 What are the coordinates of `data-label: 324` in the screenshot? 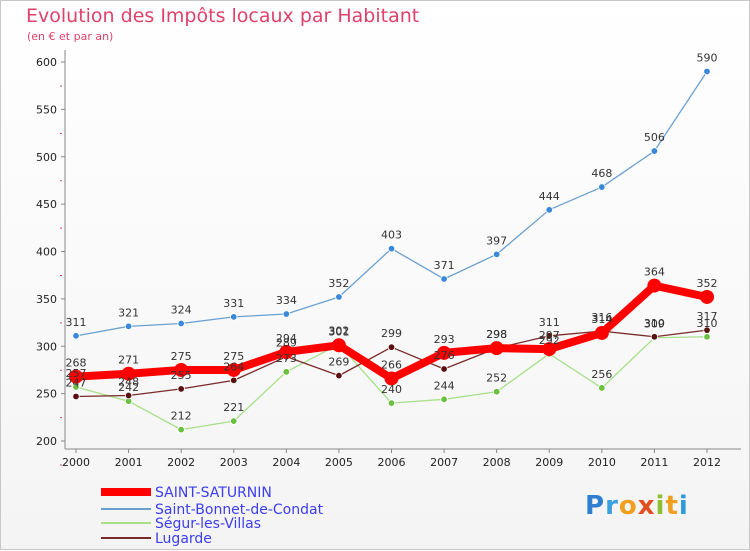 It's located at (181, 310).